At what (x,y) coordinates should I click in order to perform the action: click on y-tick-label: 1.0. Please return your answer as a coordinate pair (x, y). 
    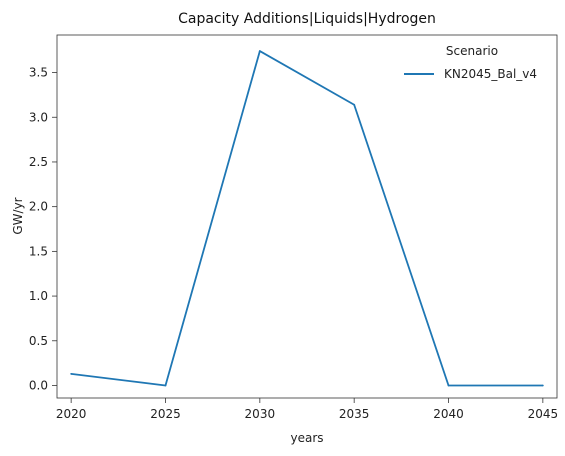
    Looking at the image, I should click on (38, 296).